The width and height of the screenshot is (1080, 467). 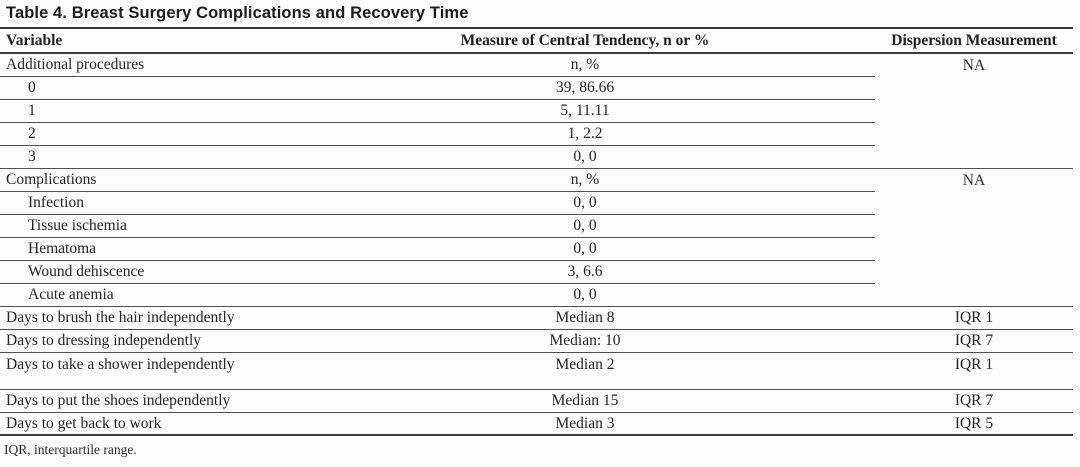 I want to click on measure-cell: 3, 6.6, so click(x=585, y=272).